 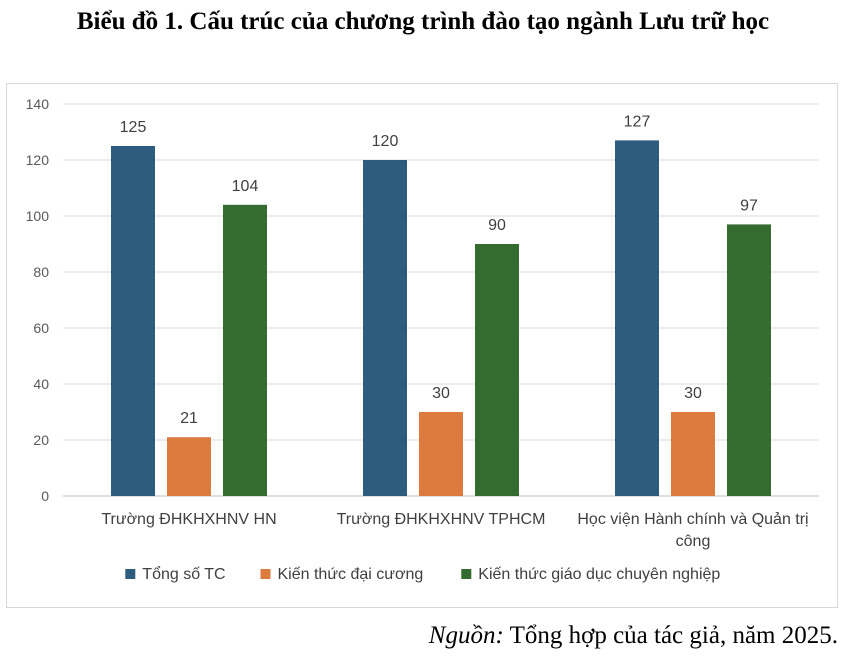 I want to click on x-category-label: Học viện Hành chính và Quản trị, so click(x=692, y=519).